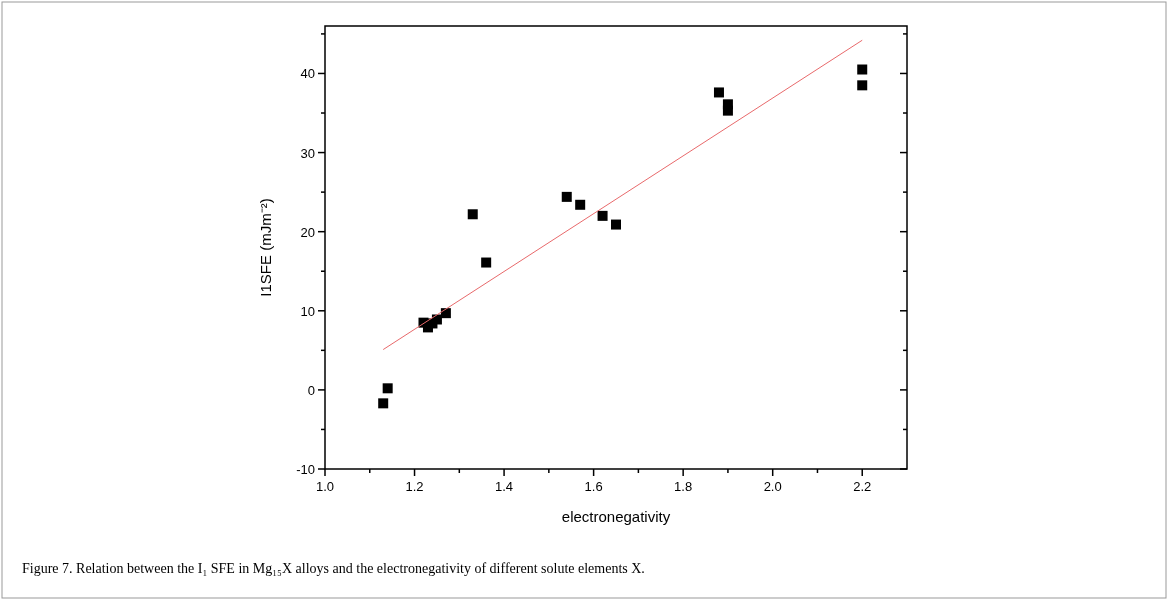 Image resolution: width=1168 pixels, height=600 pixels. I want to click on caption: Figure 7. Relation between the I₁ SFE in Mg₁₅X alloys and the electronegativity of different solute elements X., so click(333, 568).